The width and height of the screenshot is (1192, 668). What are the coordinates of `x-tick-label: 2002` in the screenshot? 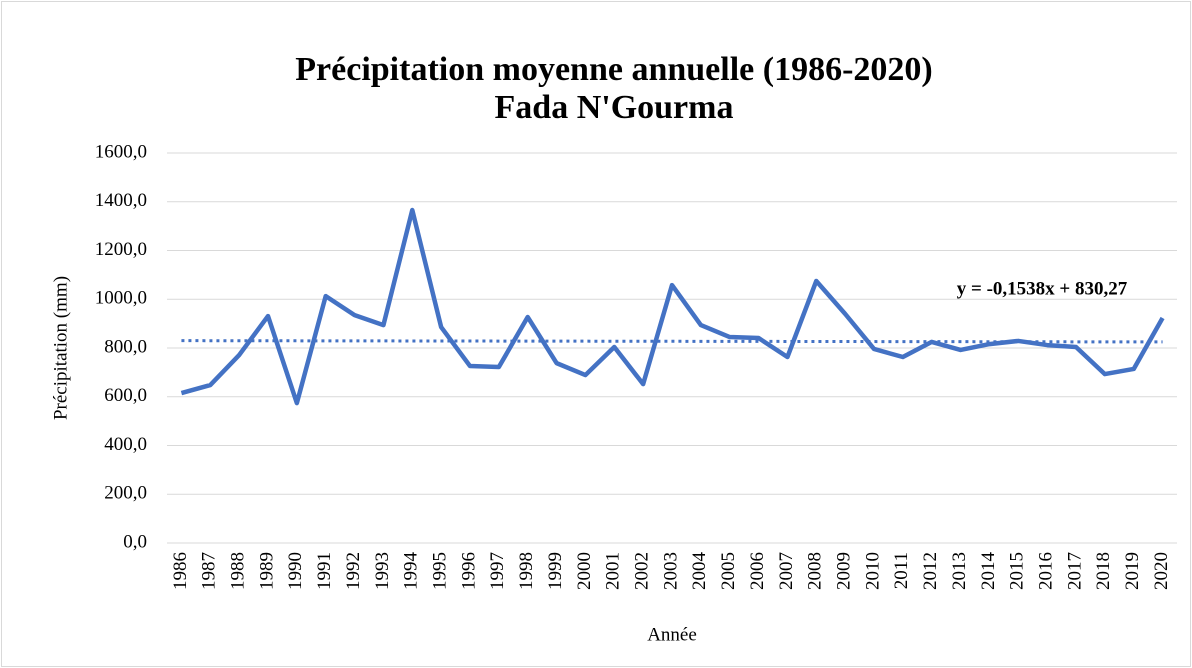 It's located at (642, 571).